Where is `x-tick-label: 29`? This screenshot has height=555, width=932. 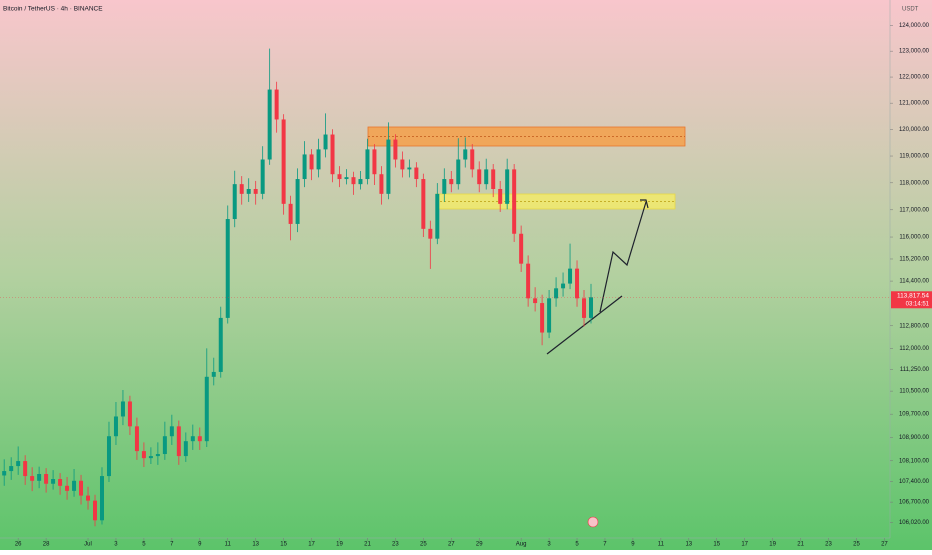
x-tick-label: 29 is located at coordinates (479, 545).